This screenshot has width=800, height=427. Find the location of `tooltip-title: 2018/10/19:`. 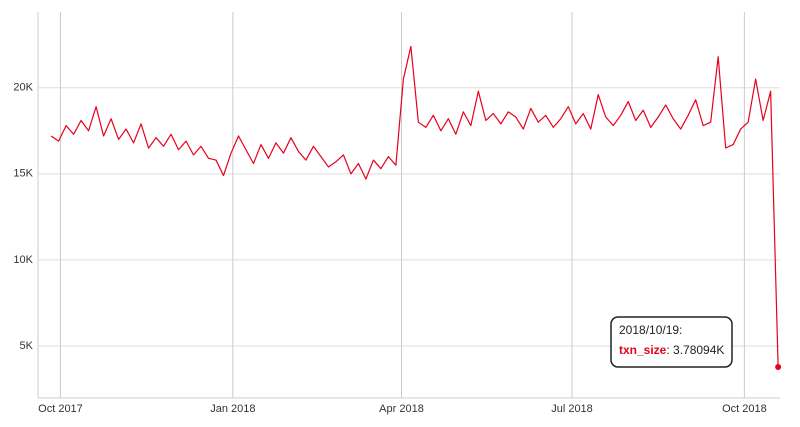

tooltip-title: 2018/10/19: is located at coordinates (650, 330).